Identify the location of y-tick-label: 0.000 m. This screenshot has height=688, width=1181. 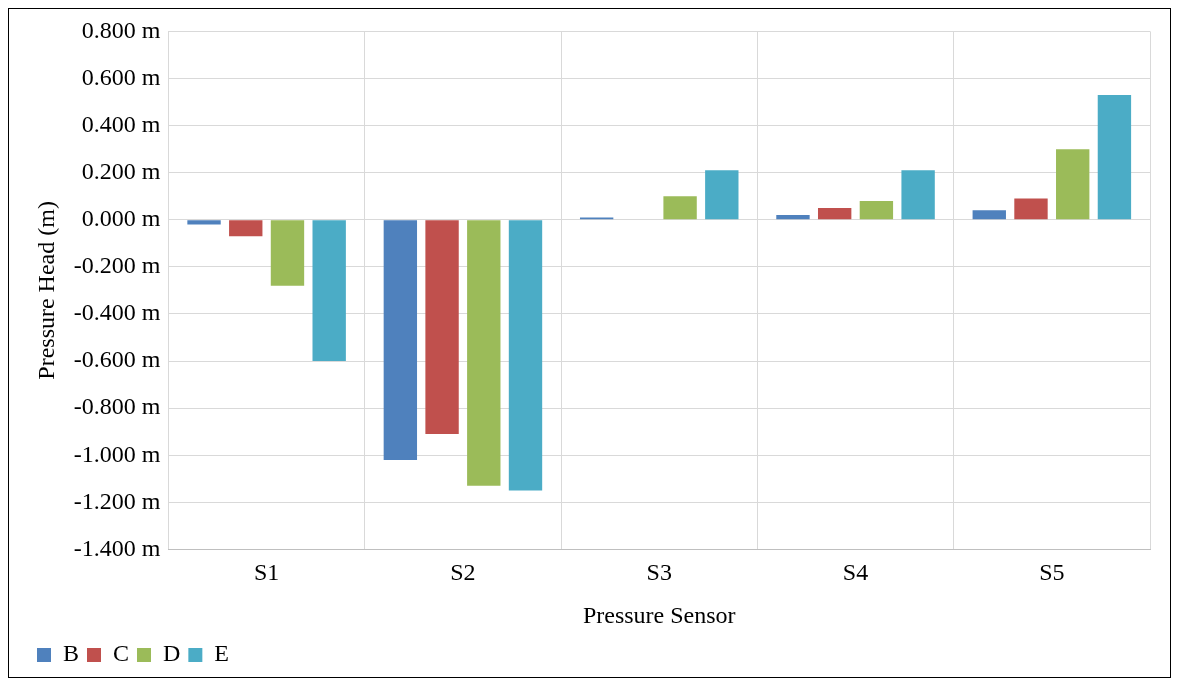
(121, 218).